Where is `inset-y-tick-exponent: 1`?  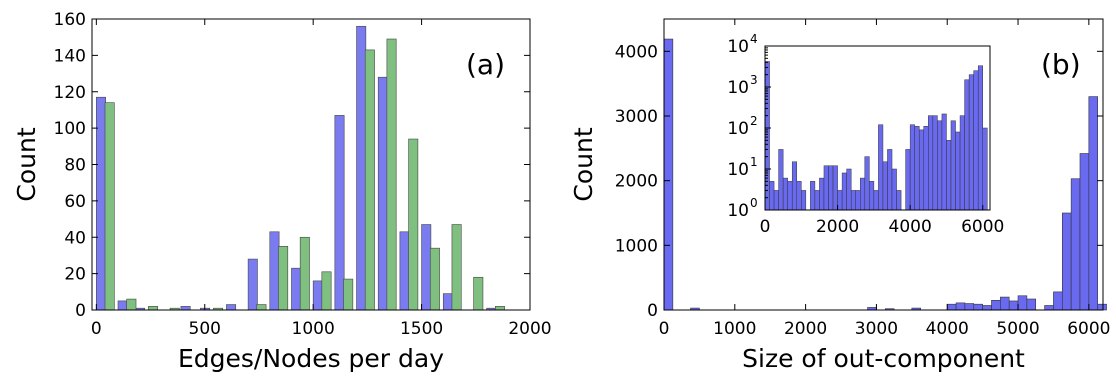 inset-y-tick-exponent: 1 is located at coordinates (754, 162).